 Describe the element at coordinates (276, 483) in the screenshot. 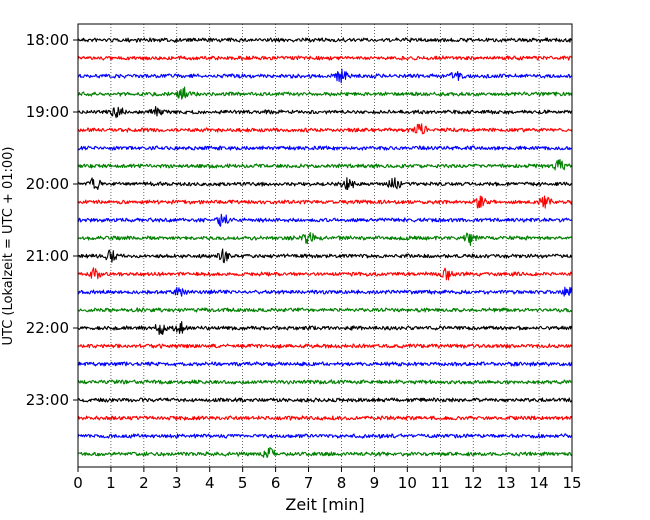

I see `x-tick-label: 6` at that location.